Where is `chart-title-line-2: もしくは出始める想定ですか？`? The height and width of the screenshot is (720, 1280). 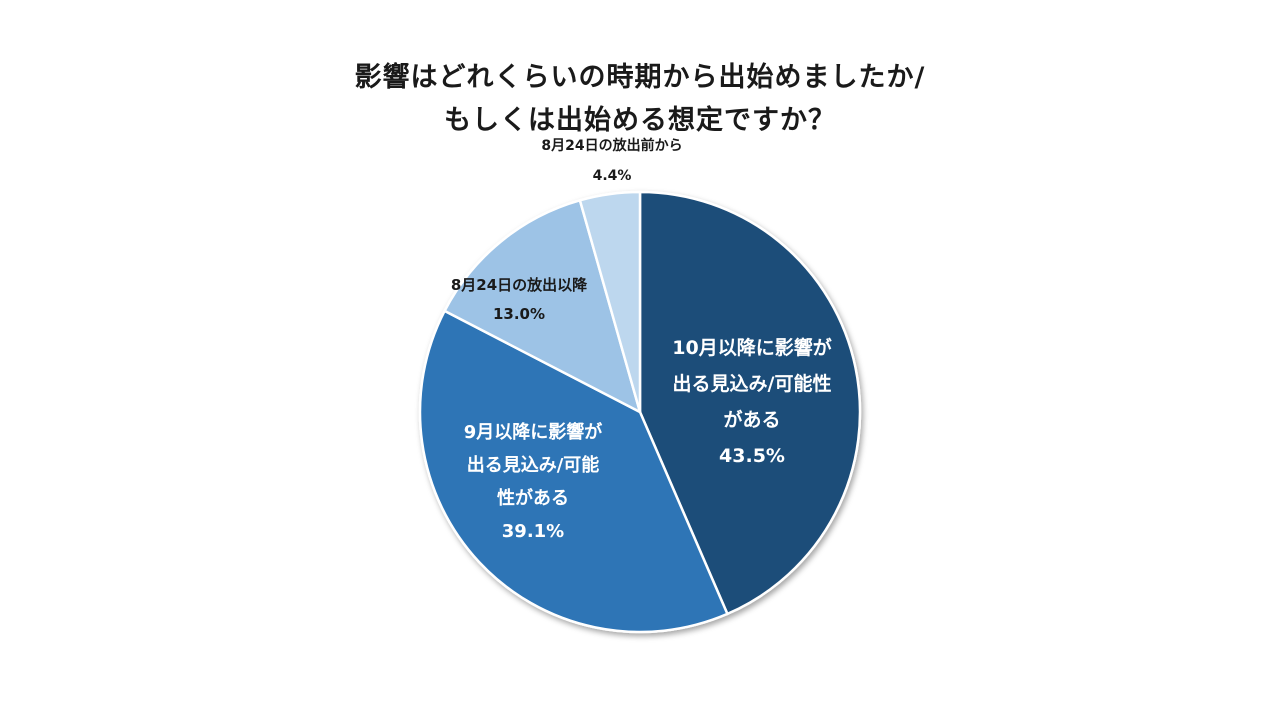
chart-title-line-2: もしくは出始める想定ですか？ is located at coordinates (640, 120).